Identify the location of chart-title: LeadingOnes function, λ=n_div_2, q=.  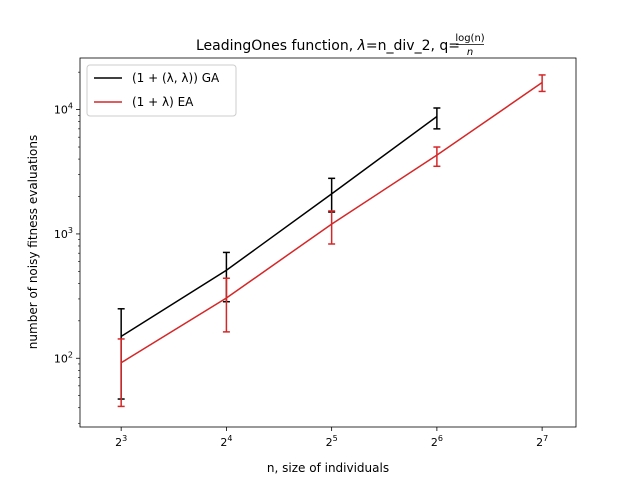
(328, 46).